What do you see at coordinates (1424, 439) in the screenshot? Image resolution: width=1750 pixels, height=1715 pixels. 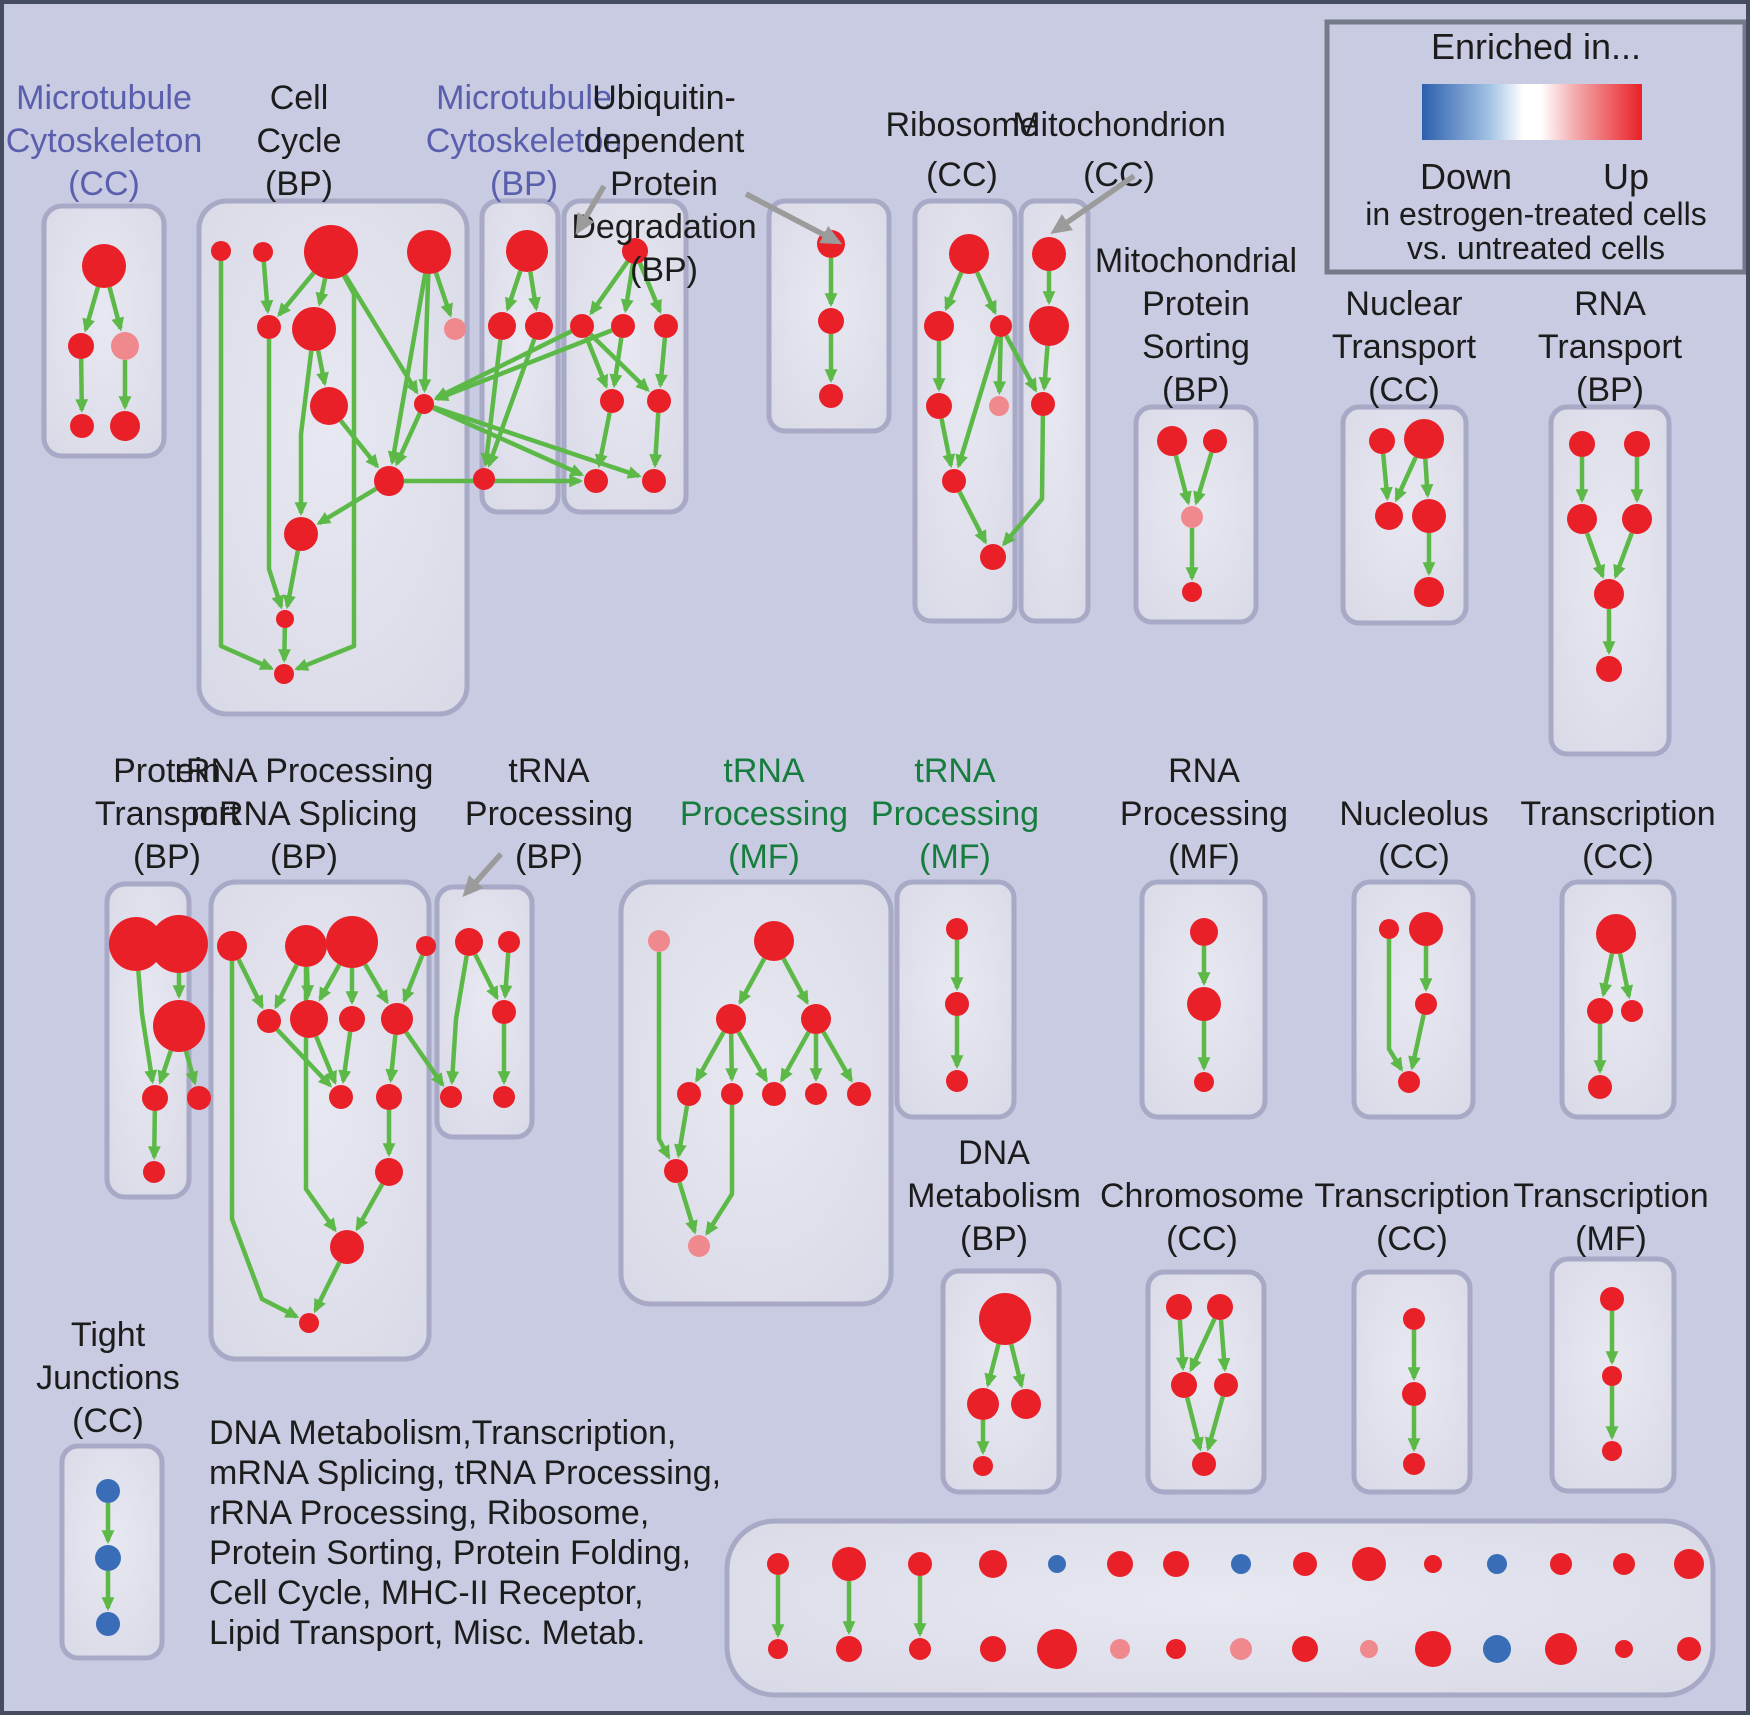 I see `go-term-node-nt-b` at bounding box center [1424, 439].